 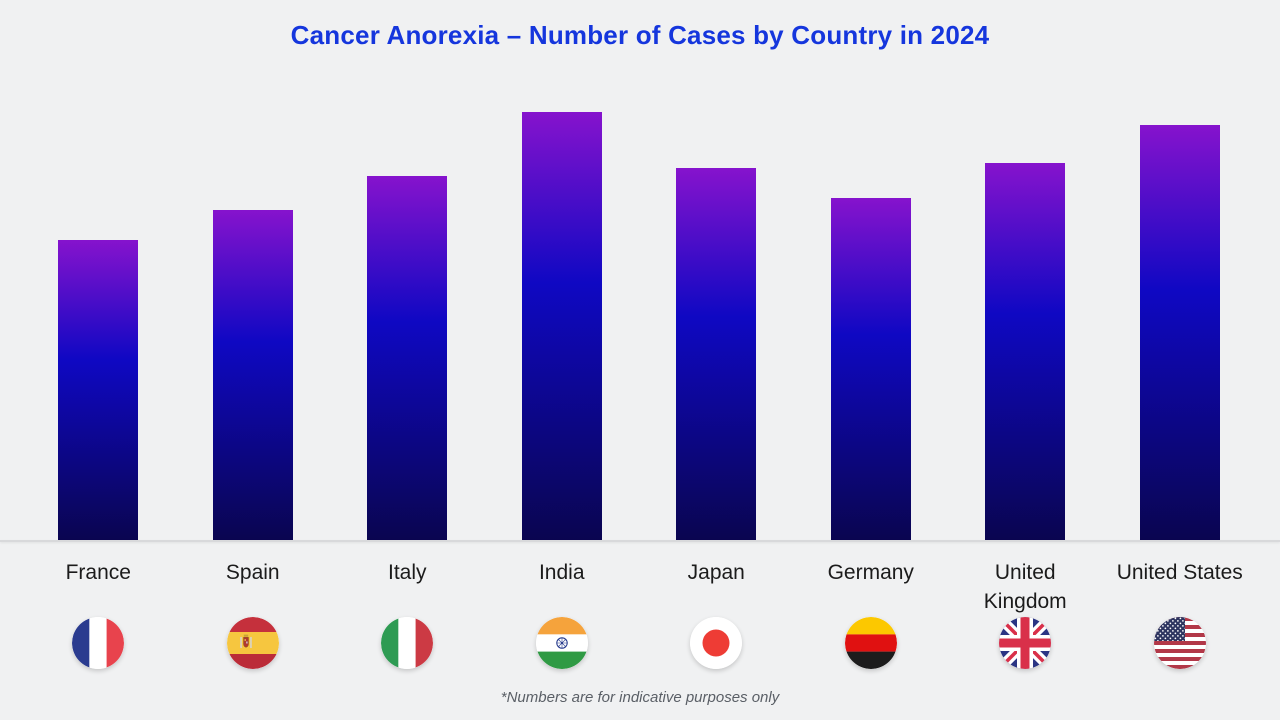 What do you see at coordinates (407, 643) in the screenshot?
I see `italy-flag-icon` at bounding box center [407, 643].